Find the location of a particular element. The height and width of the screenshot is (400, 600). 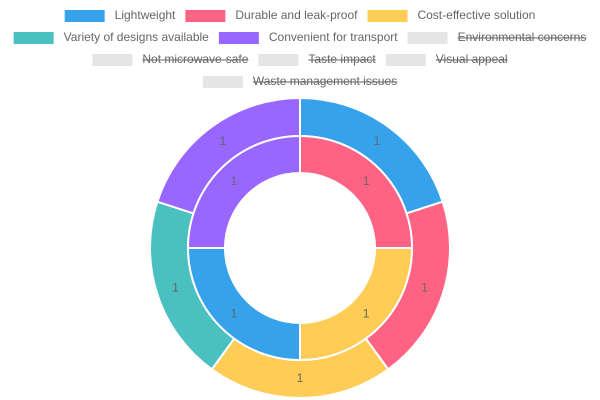

legend-item: Cost-effective solution is located at coordinates (451, 15).